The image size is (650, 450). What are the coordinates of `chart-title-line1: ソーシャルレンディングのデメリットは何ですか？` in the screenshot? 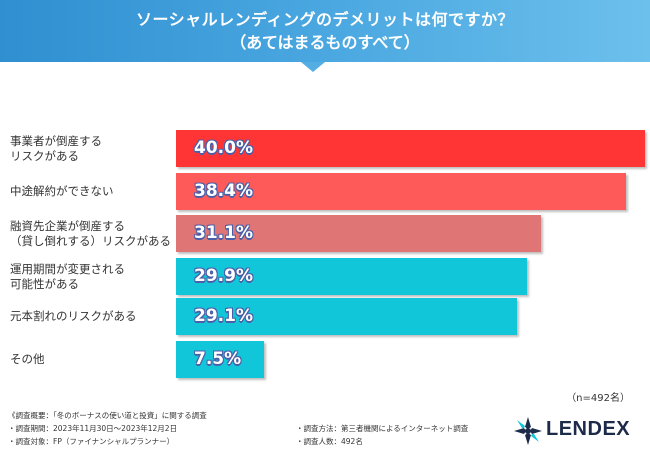 It's located at (325, 19).